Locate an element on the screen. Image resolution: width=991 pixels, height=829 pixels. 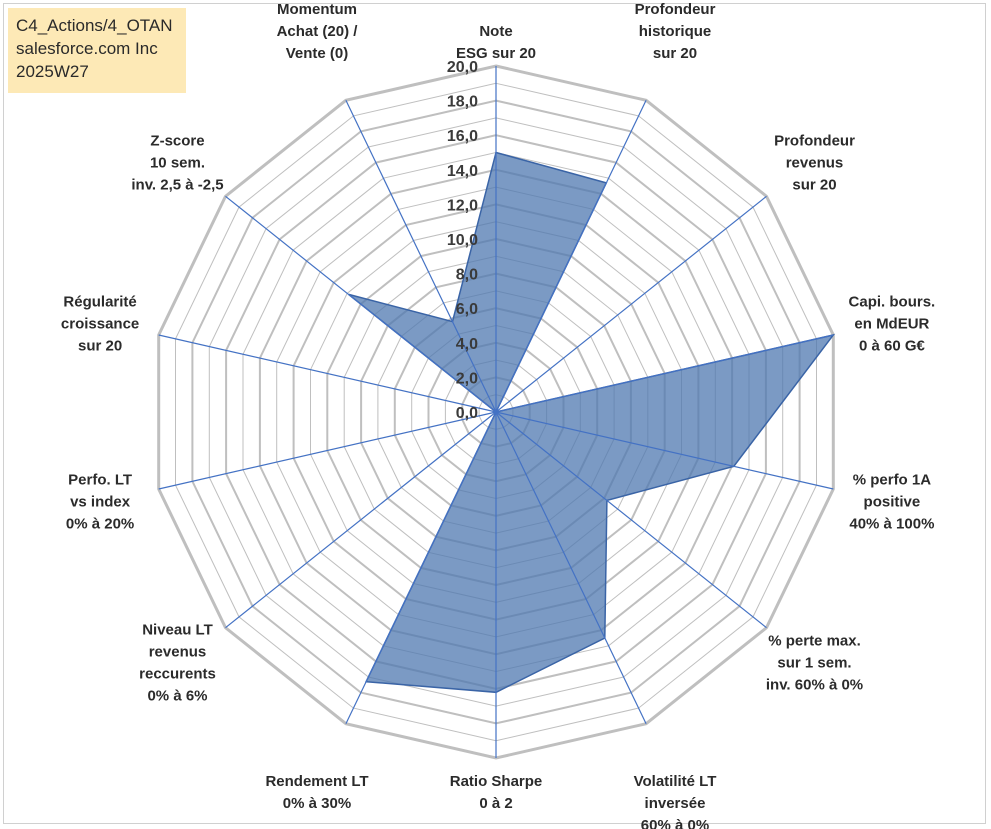
title-line-3: 2025W27 is located at coordinates (52, 71).